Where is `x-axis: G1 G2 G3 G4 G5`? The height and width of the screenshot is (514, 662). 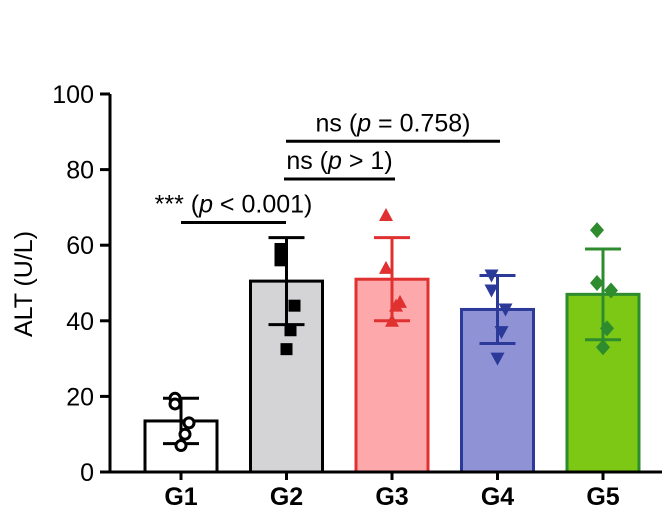 x-axis: G1 G2 G3 G4 G5 is located at coordinates (385, 490).